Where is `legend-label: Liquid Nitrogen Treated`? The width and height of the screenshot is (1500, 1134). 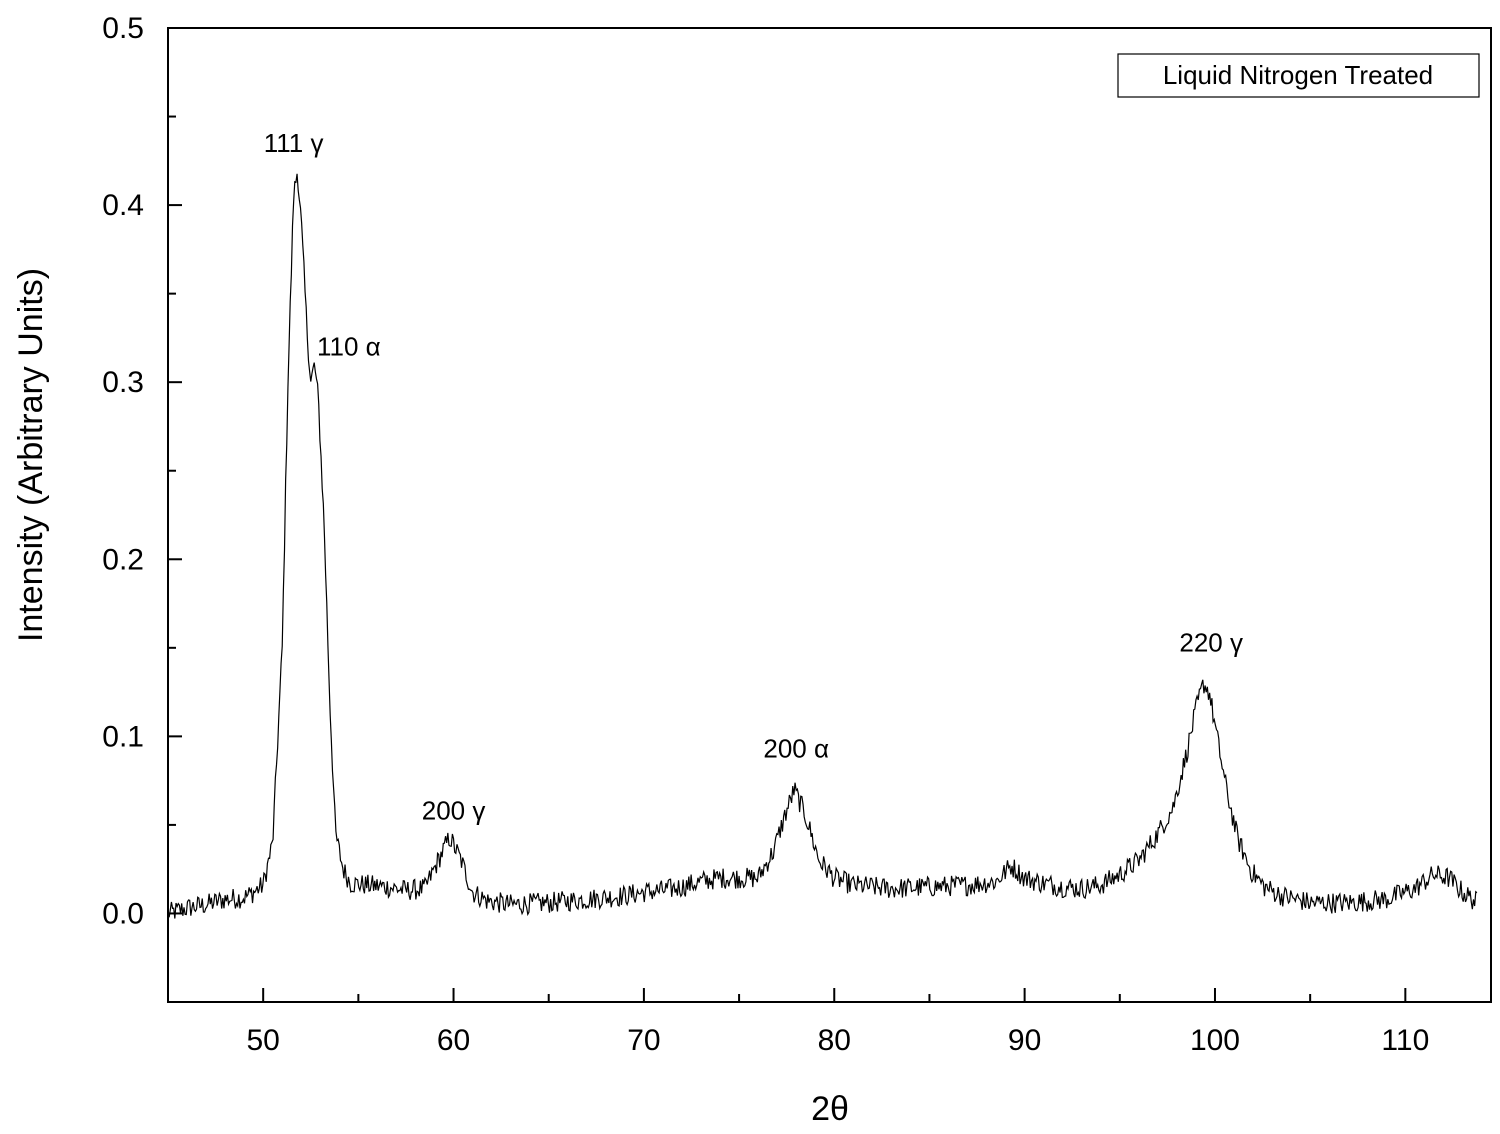 legend-label: Liquid Nitrogen Treated is located at coordinates (1298, 75).